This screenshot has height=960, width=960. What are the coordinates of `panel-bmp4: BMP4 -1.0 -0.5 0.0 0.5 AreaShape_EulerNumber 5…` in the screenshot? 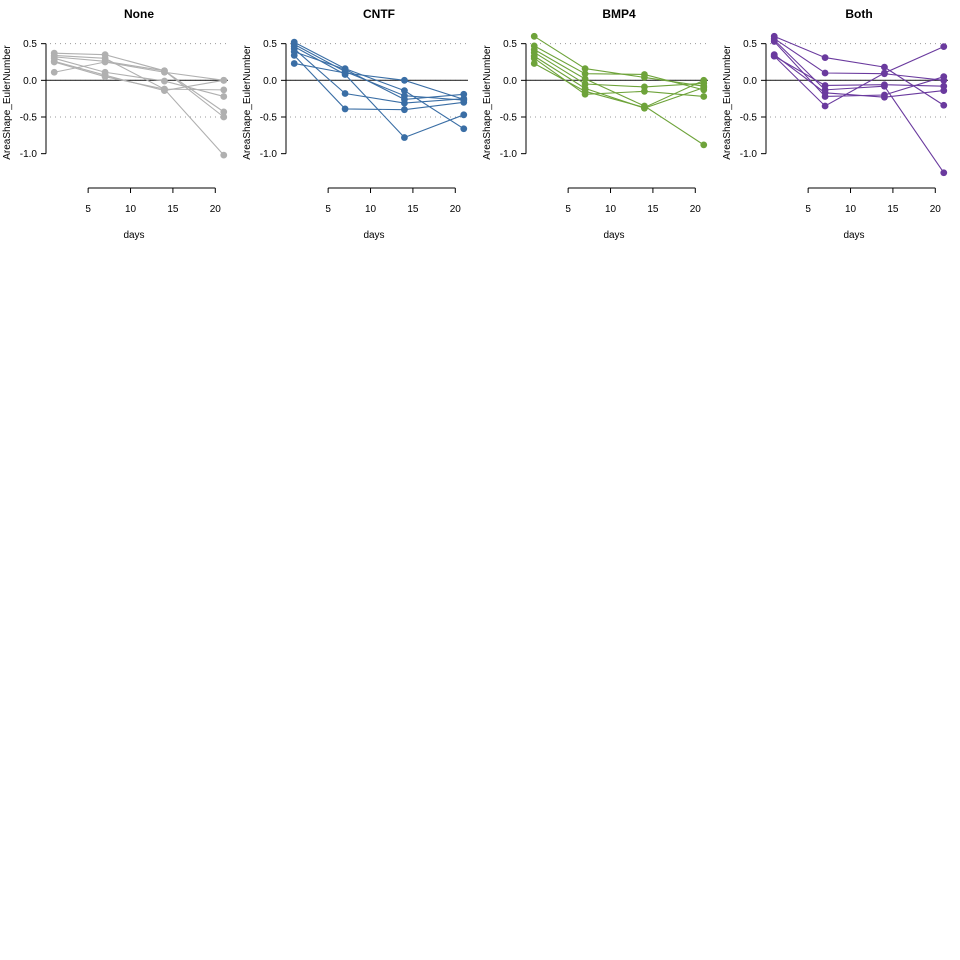 It's located at (595, 124).